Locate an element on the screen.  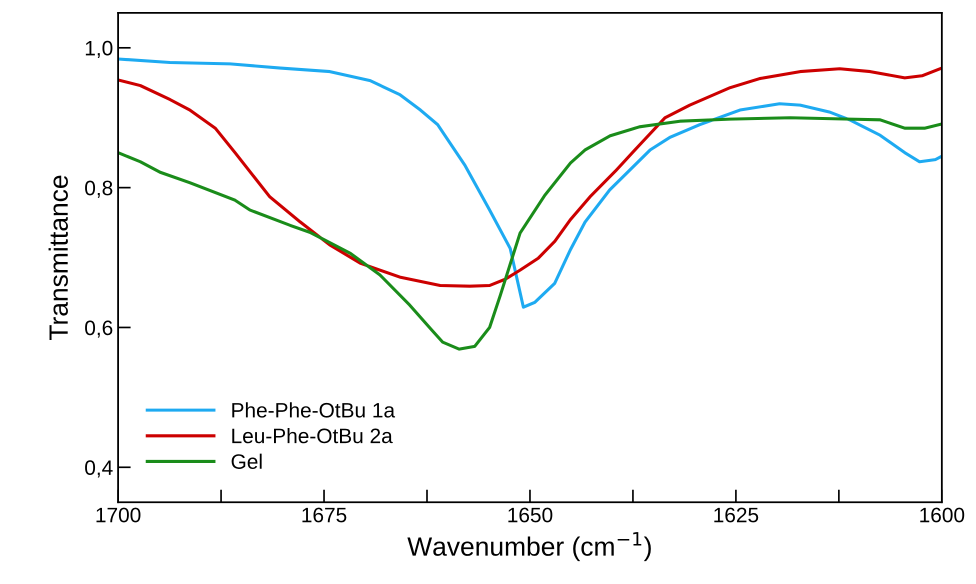
y-tick-label: 0,4 is located at coordinates (99, 469).